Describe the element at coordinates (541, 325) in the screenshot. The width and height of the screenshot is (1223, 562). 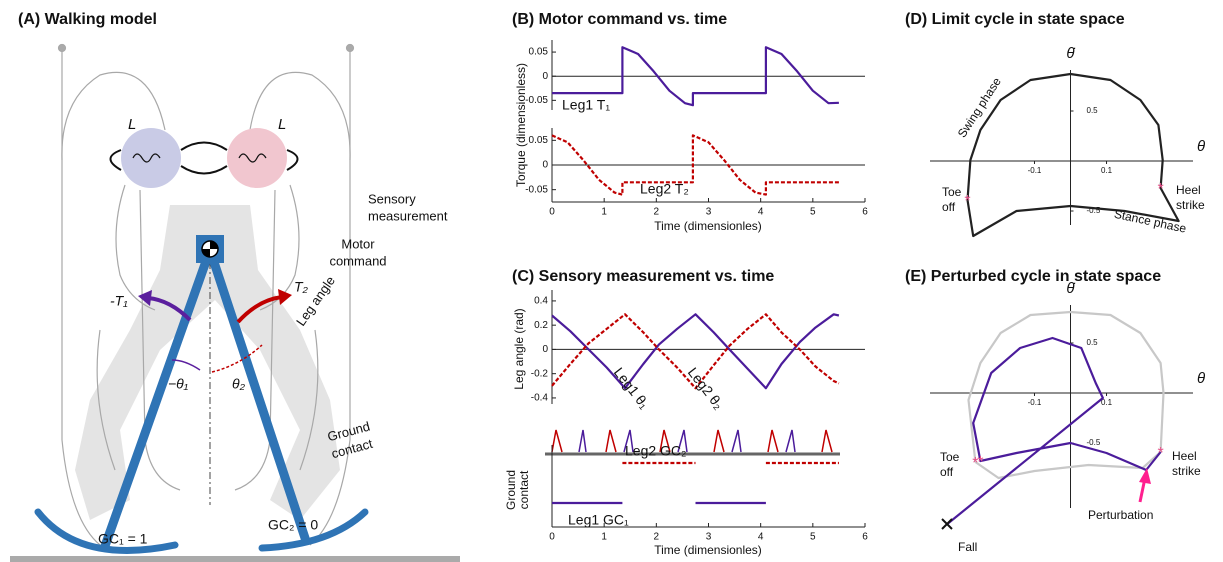
I see `y-tick-label: 0.2` at that location.